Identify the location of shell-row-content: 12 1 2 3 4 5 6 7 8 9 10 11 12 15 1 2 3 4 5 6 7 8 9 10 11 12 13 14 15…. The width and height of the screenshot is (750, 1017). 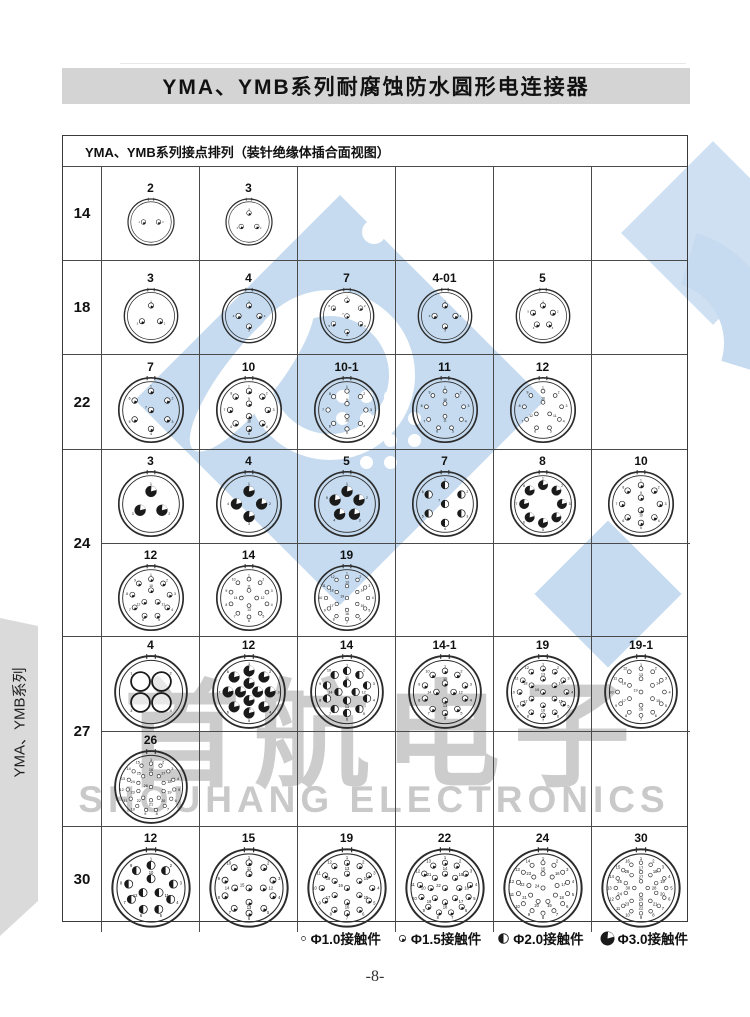
(396, 880).